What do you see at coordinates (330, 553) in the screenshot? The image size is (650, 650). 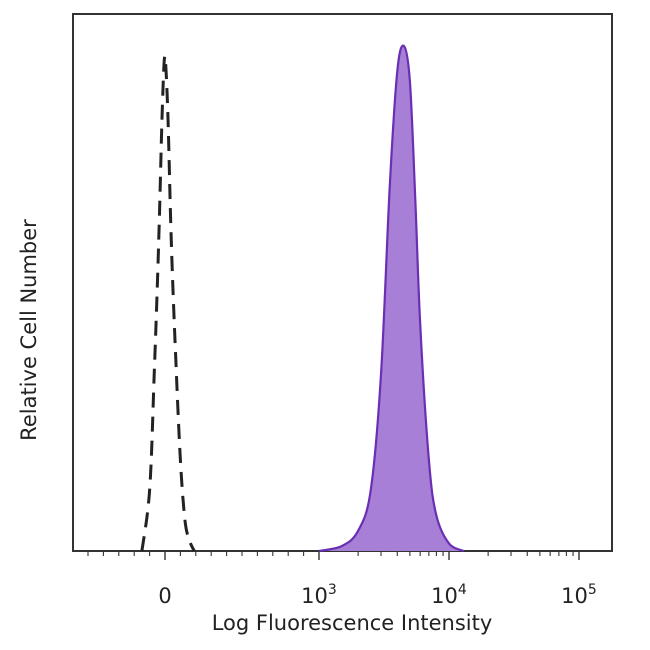 I see `minor-ticks` at bounding box center [330, 553].